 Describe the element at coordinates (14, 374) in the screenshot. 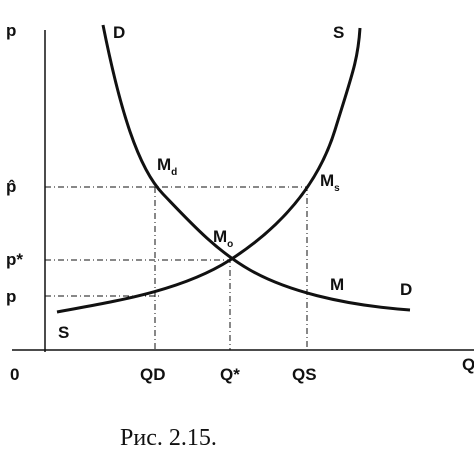

I see `origin-label: 0` at that location.